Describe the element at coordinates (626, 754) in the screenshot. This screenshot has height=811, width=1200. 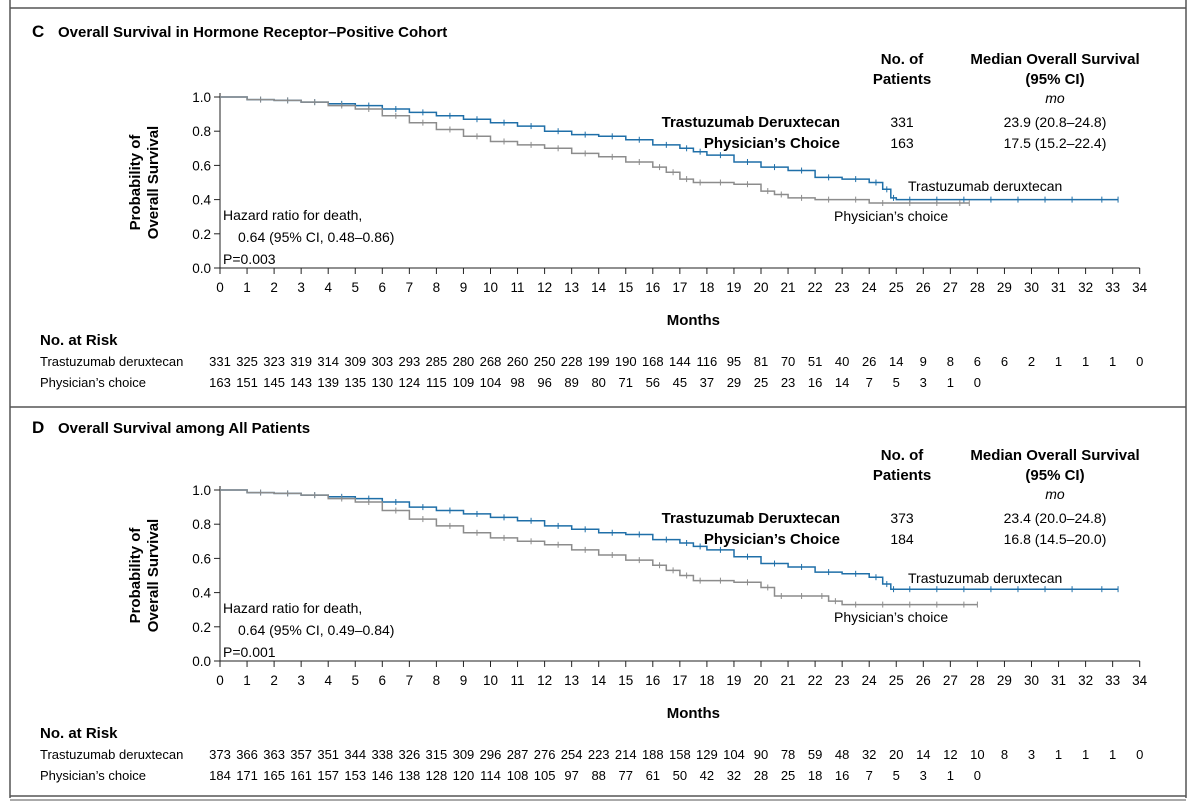
I see `risk-value: 214` at that location.